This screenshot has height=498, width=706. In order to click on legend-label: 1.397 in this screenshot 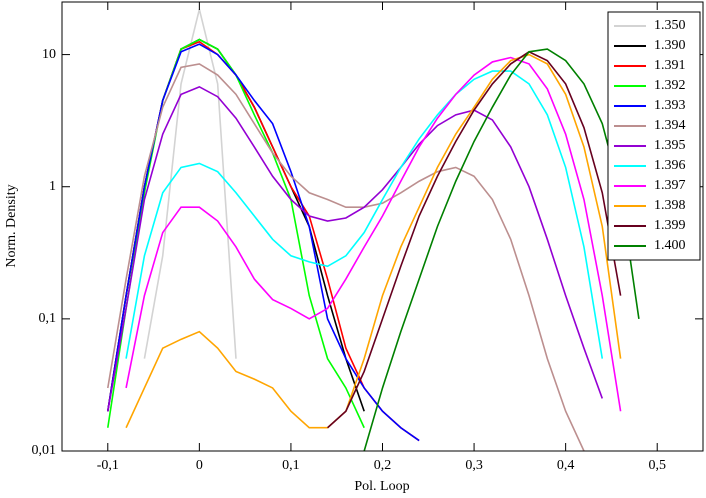, I will do `click(670, 185)`.